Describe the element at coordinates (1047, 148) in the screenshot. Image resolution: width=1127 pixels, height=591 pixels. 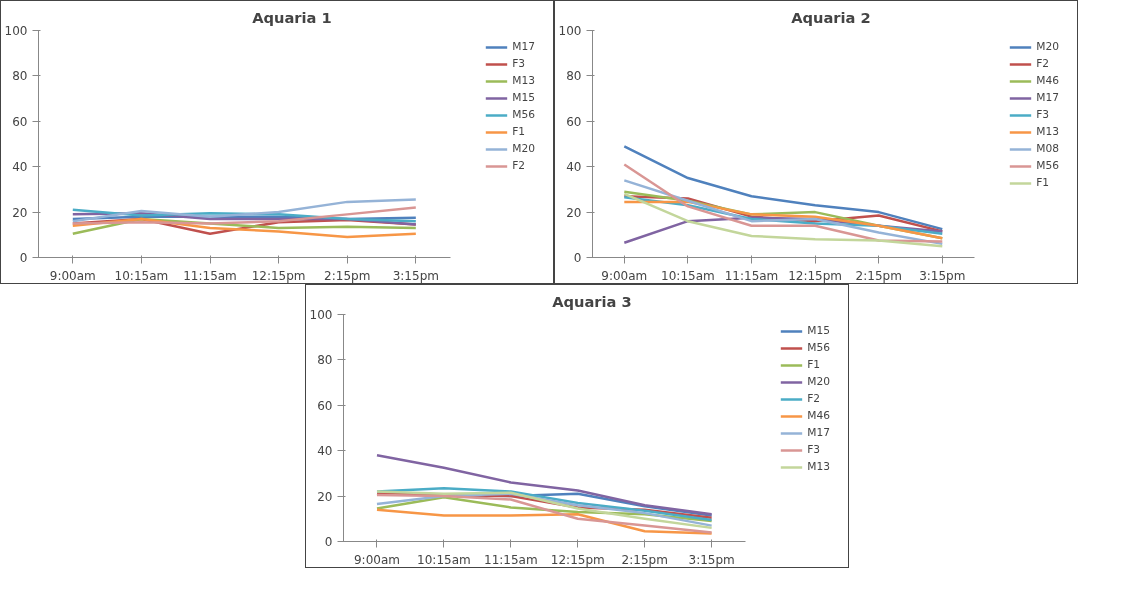
I see `legend-label: M08` at that location.